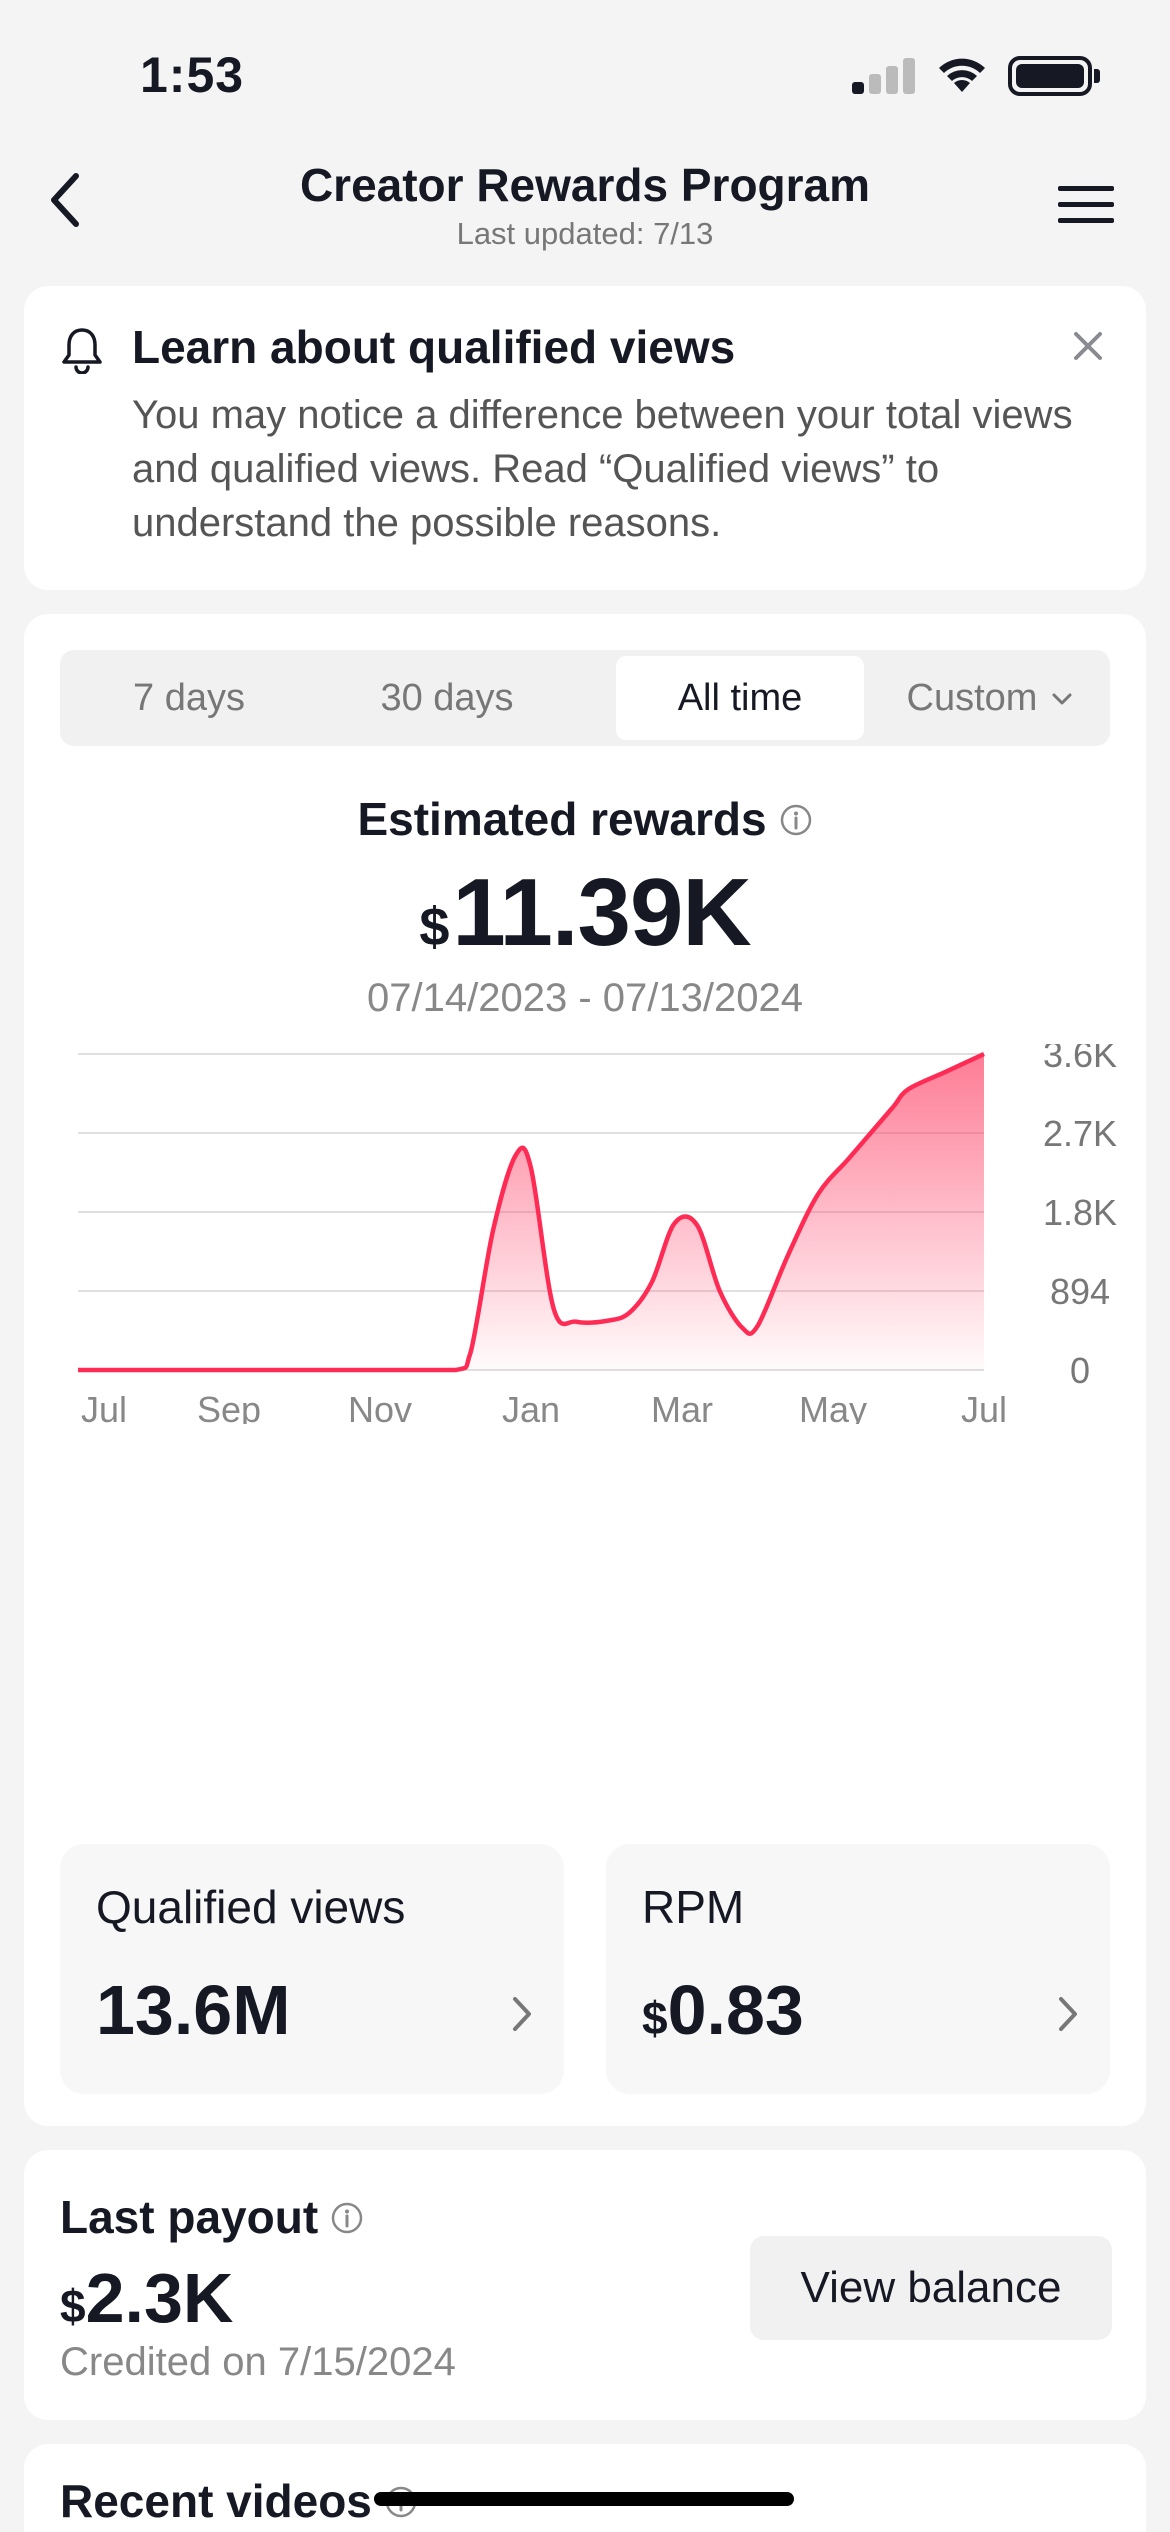  I want to click on tab-label: All time, so click(740, 697).